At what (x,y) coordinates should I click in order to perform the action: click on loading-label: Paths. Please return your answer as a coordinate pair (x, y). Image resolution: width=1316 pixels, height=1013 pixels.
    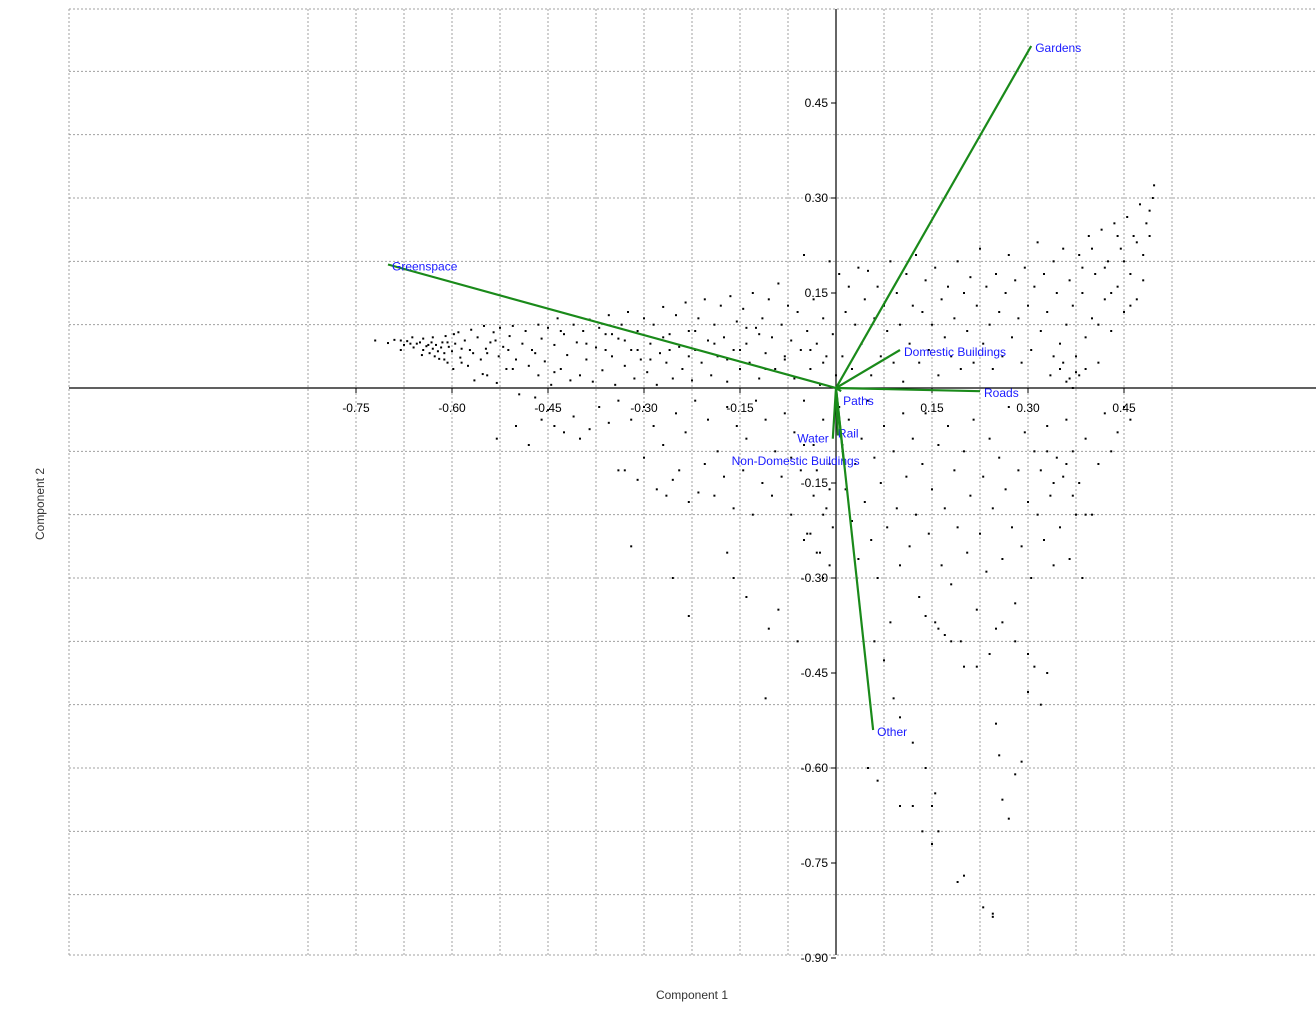
    Looking at the image, I should click on (858, 401).